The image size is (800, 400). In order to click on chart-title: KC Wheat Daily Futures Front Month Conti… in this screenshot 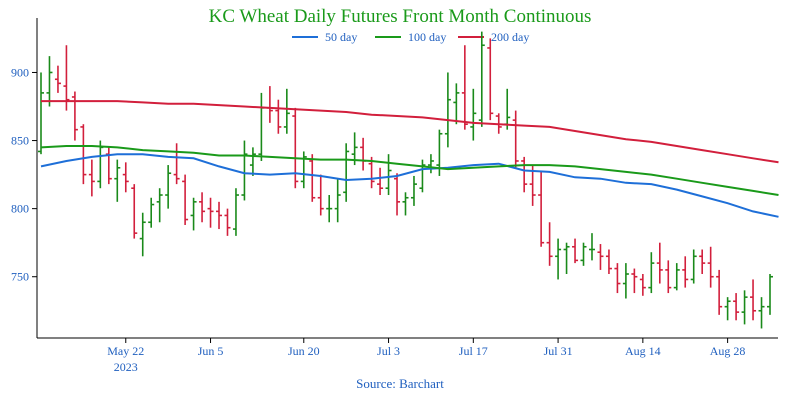, I will do `click(400, 16)`.